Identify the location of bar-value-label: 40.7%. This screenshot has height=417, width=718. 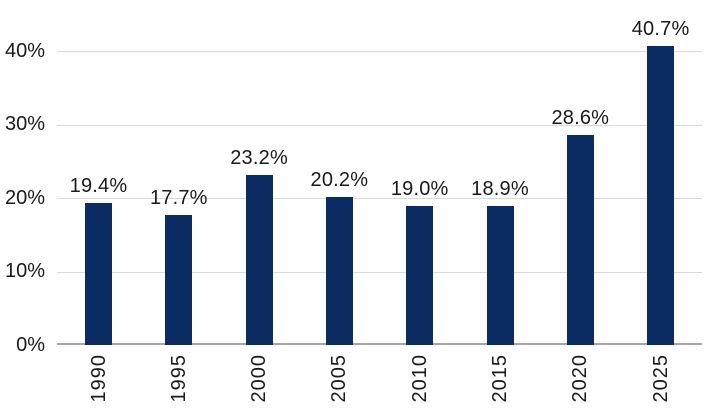
(660, 29).